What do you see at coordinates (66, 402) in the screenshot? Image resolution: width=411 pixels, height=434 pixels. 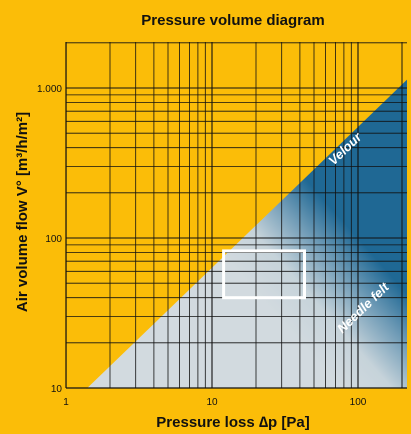 I see `x-tick-label: 1` at bounding box center [66, 402].